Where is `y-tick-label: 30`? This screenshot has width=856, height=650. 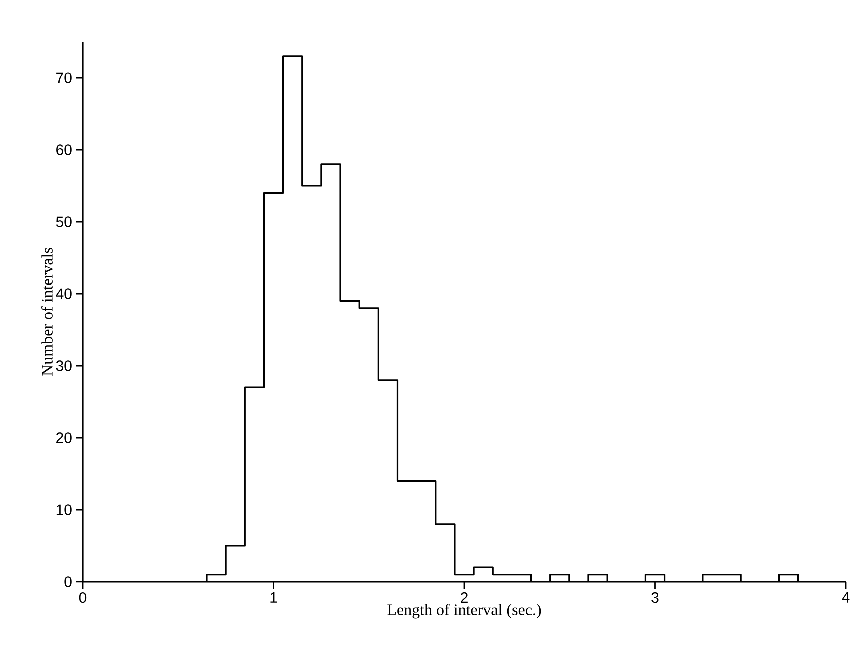
y-tick-label: 30 is located at coordinates (64, 366).